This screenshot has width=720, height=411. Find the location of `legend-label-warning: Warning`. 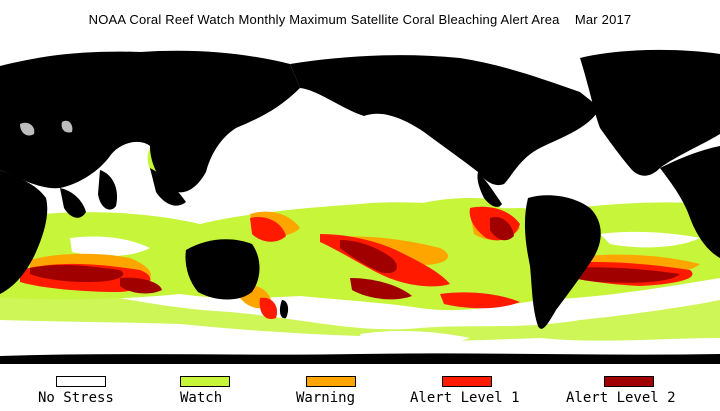

legend-label-warning: Warning is located at coordinates (326, 398).